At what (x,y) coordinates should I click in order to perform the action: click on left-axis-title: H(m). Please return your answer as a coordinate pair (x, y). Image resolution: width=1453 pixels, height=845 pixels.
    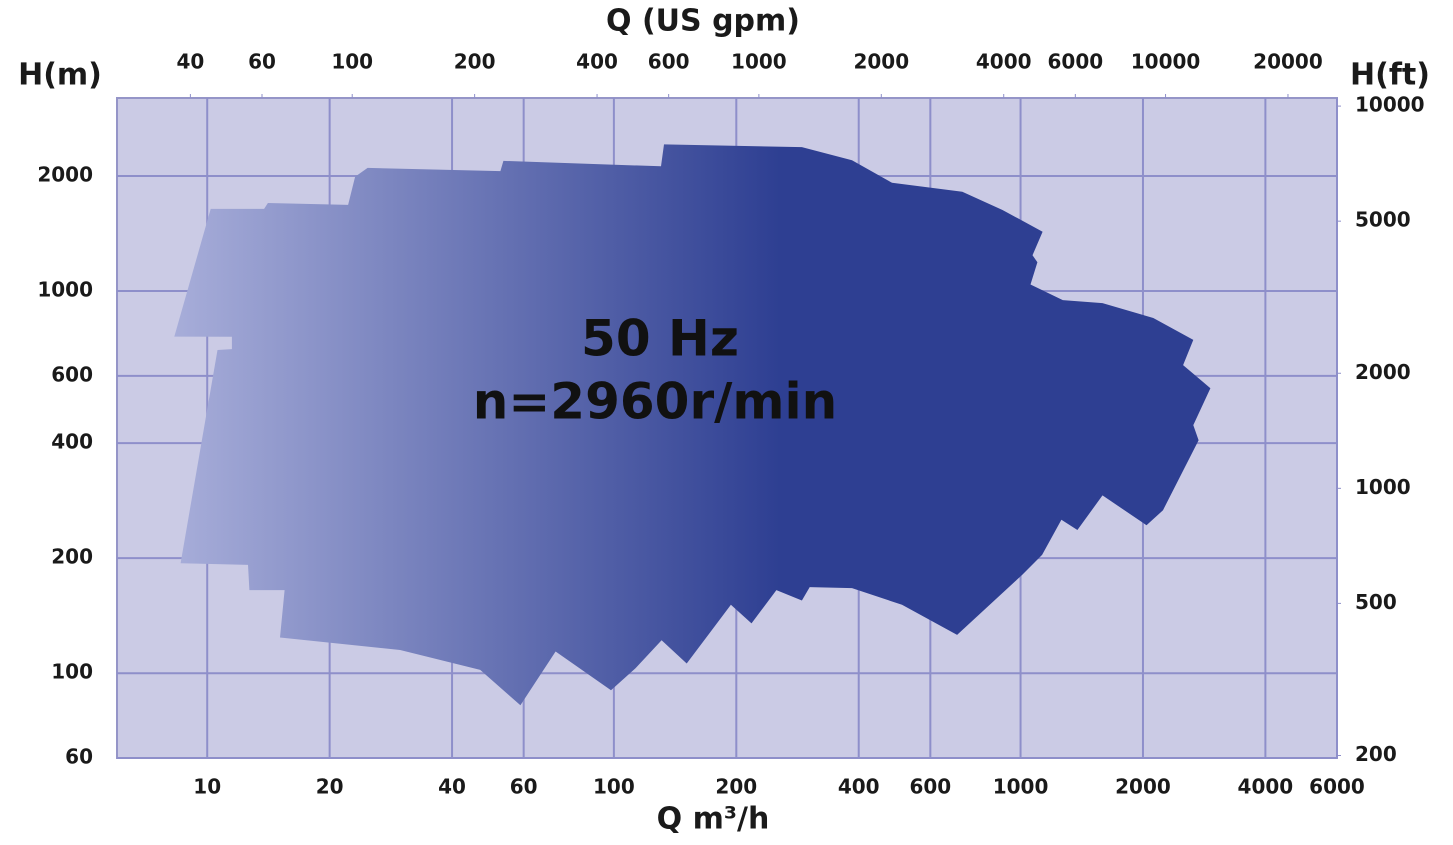
    Looking at the image, I should click on (60, 75).